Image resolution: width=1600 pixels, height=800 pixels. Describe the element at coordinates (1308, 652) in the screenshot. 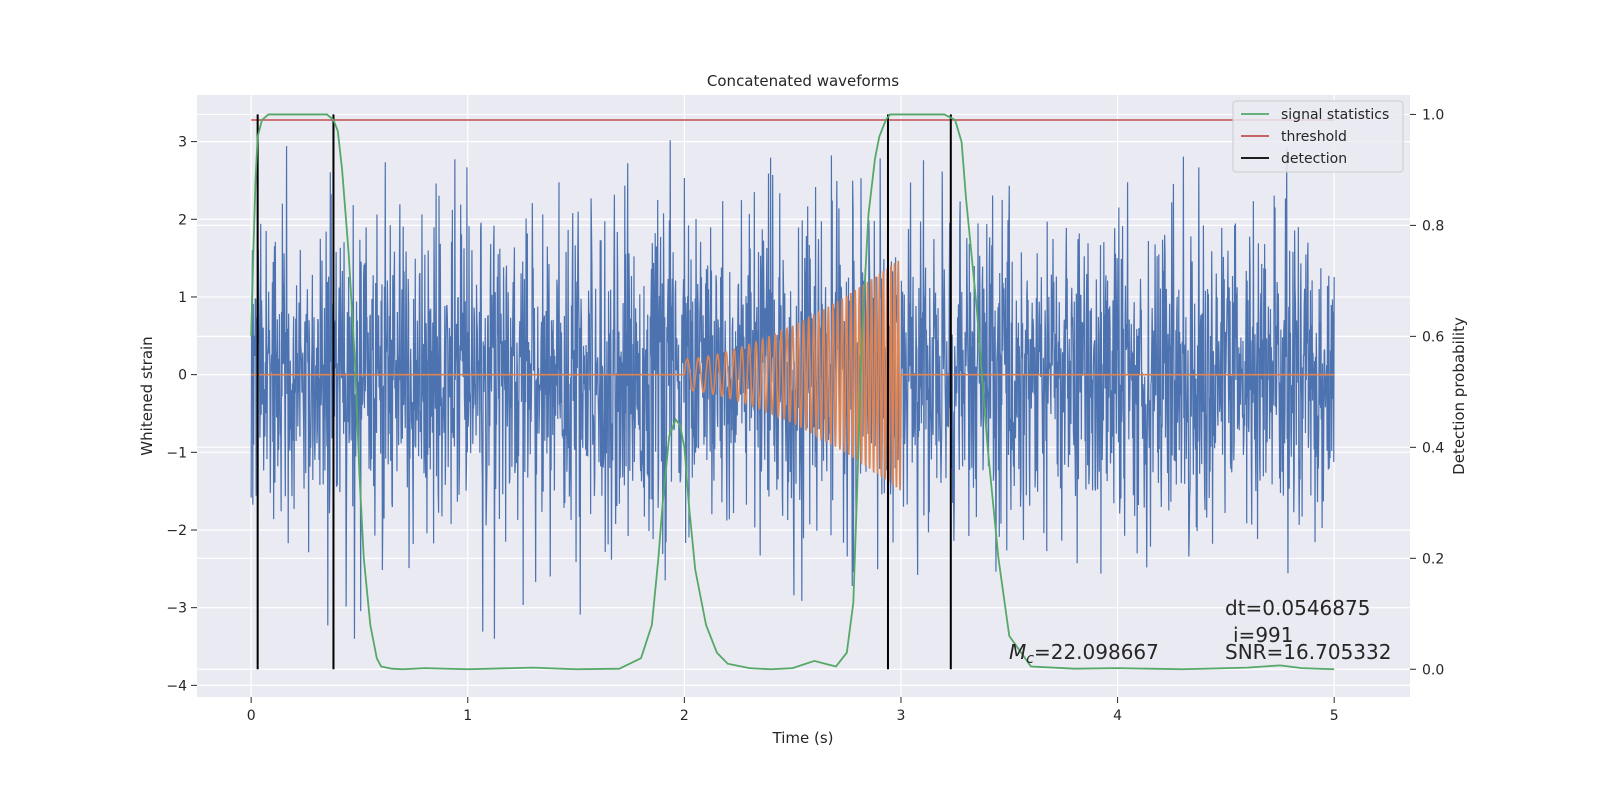

I see `annotation-snr: SNR=16.705332` at that location.